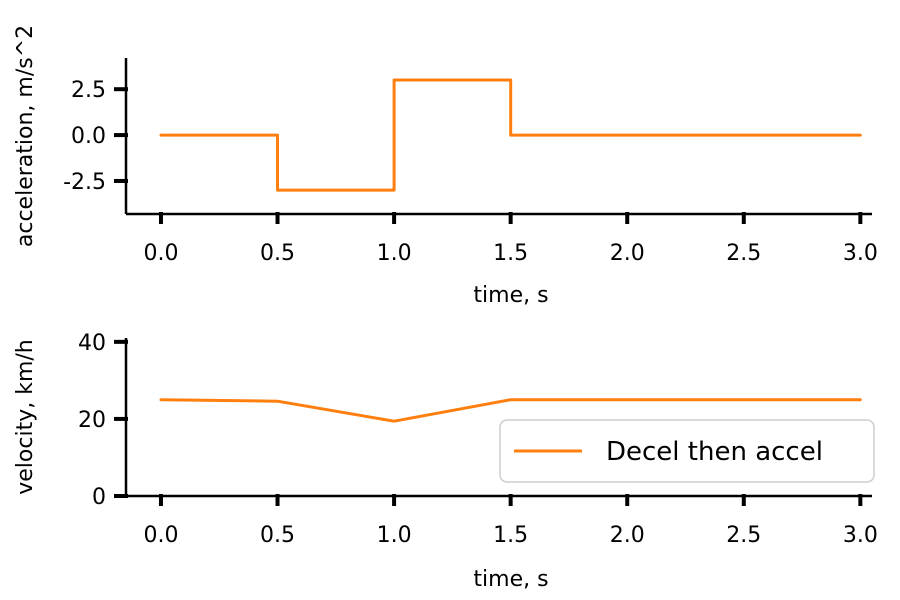  I want to click on legend-box, so click(687, 451).